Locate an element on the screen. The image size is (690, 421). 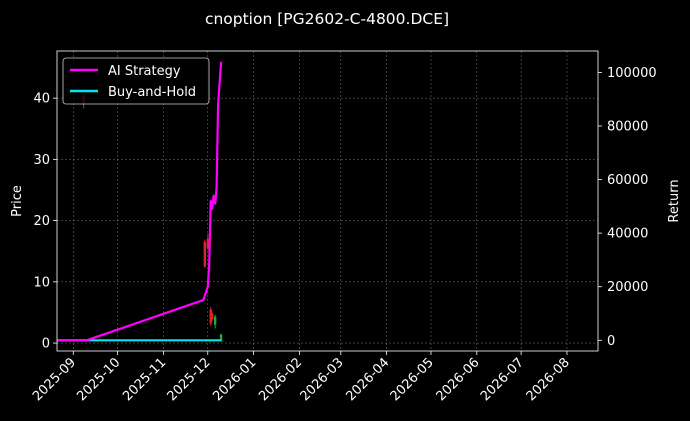
y-left-tick-label: 20 is located at coordinates (41, 221).